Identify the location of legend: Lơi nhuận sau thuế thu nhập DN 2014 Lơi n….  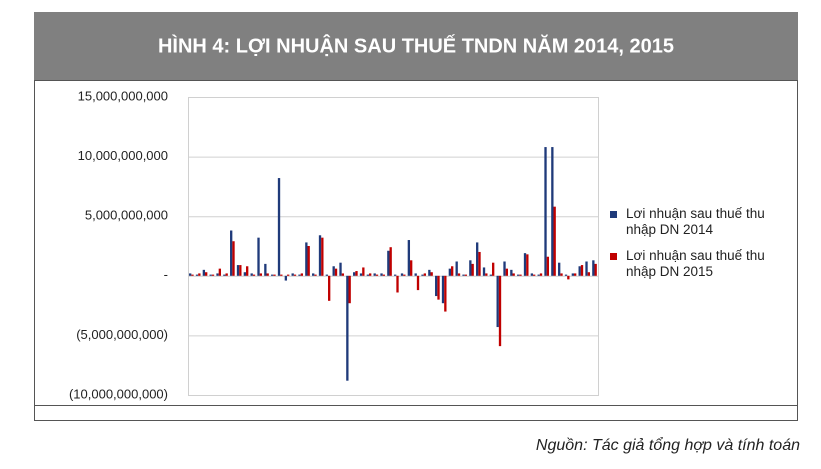
(700, 248).